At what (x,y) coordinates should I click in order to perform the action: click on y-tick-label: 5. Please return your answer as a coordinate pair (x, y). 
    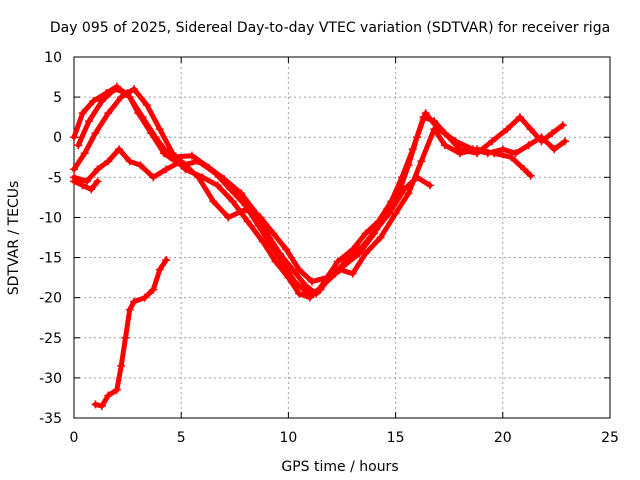
    Looking at the image, I should click on (57, 98).